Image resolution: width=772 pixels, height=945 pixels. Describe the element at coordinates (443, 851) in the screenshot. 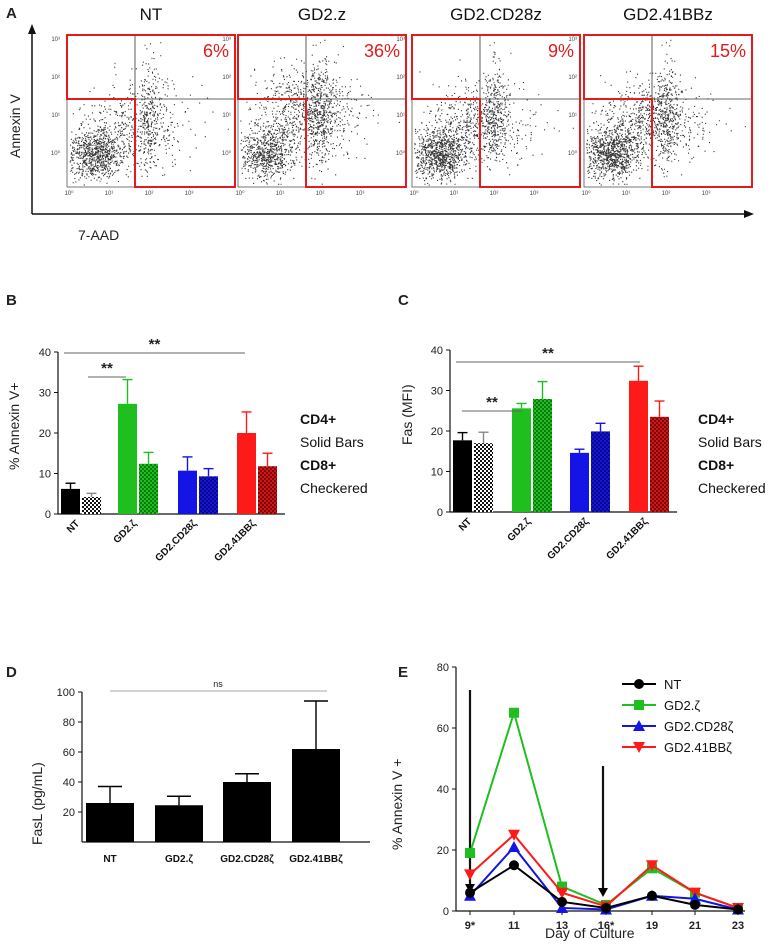

I see `e-y-tick-label: 20` at that location.